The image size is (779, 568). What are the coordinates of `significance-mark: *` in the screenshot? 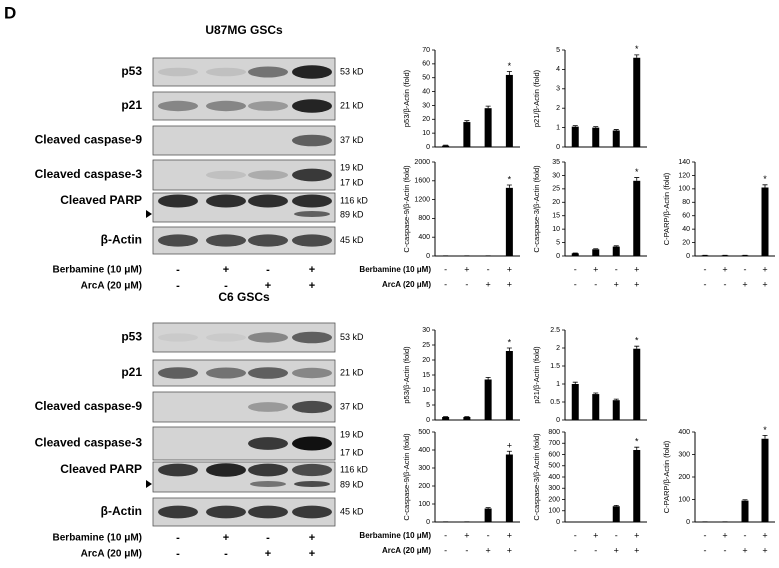 It's located at (637, 442).